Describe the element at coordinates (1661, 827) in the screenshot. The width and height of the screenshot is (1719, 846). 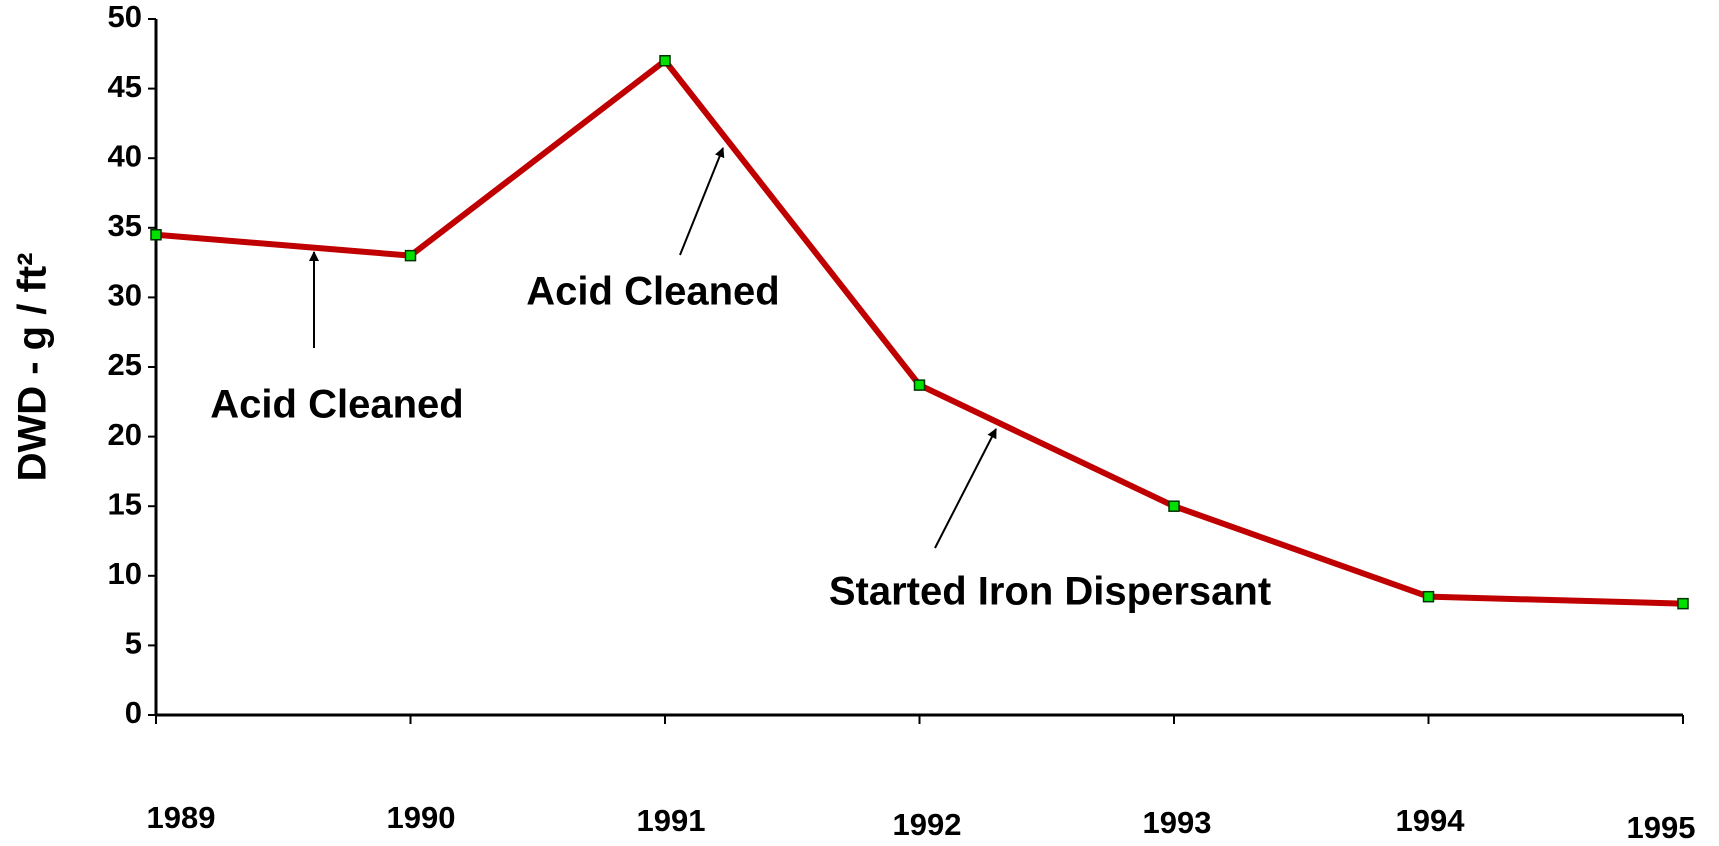
I see `x-tick-label: 1995` at that location.